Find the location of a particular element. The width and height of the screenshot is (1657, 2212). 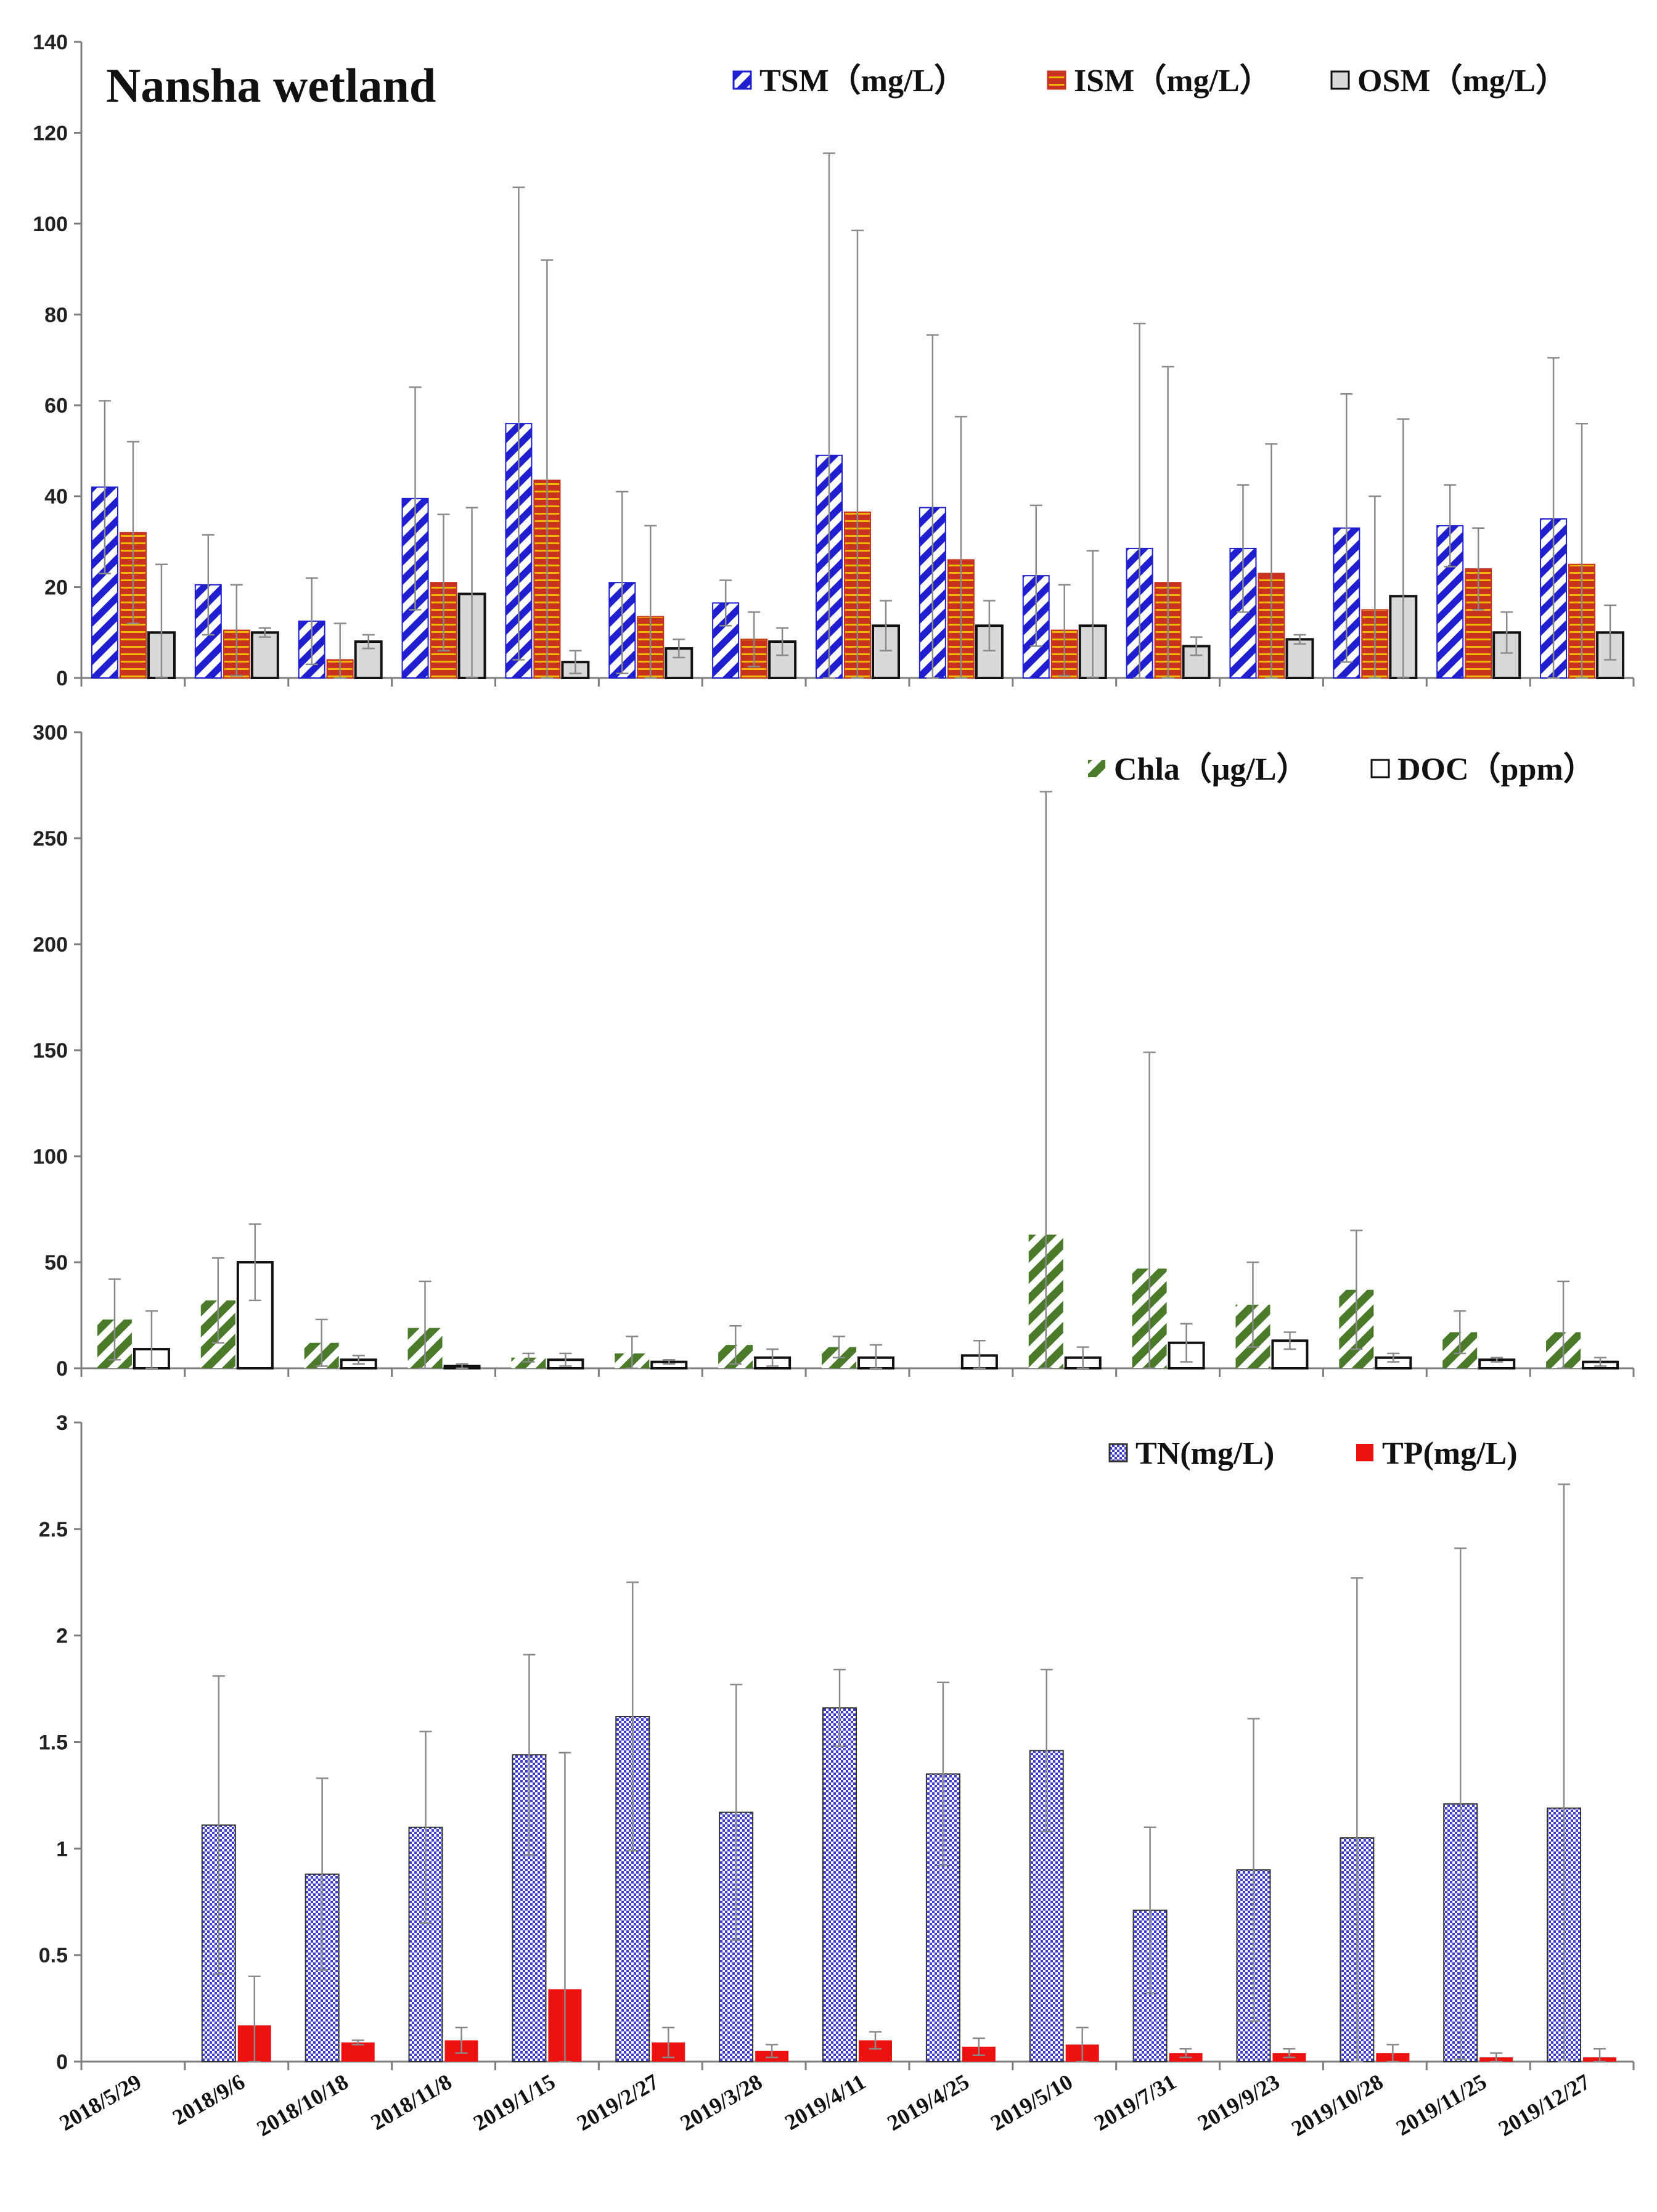

y-tick-label: 0.5 is located at coordinates (53, 1956).